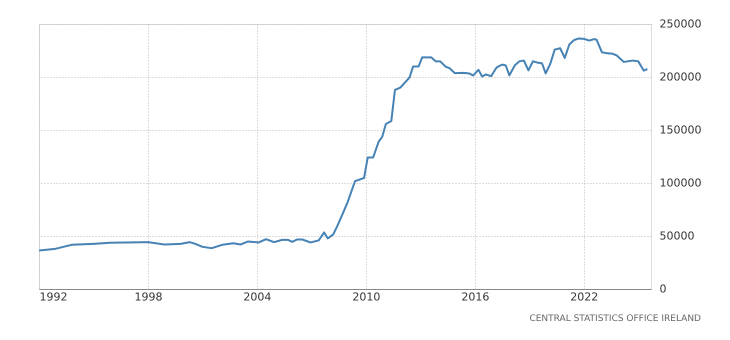 Image resolution: width=730 pixels, height=340 pixels. Describe the element at coordinates (681, 24) in the screenshot. I see `y-tick-label: 250000` at that location.